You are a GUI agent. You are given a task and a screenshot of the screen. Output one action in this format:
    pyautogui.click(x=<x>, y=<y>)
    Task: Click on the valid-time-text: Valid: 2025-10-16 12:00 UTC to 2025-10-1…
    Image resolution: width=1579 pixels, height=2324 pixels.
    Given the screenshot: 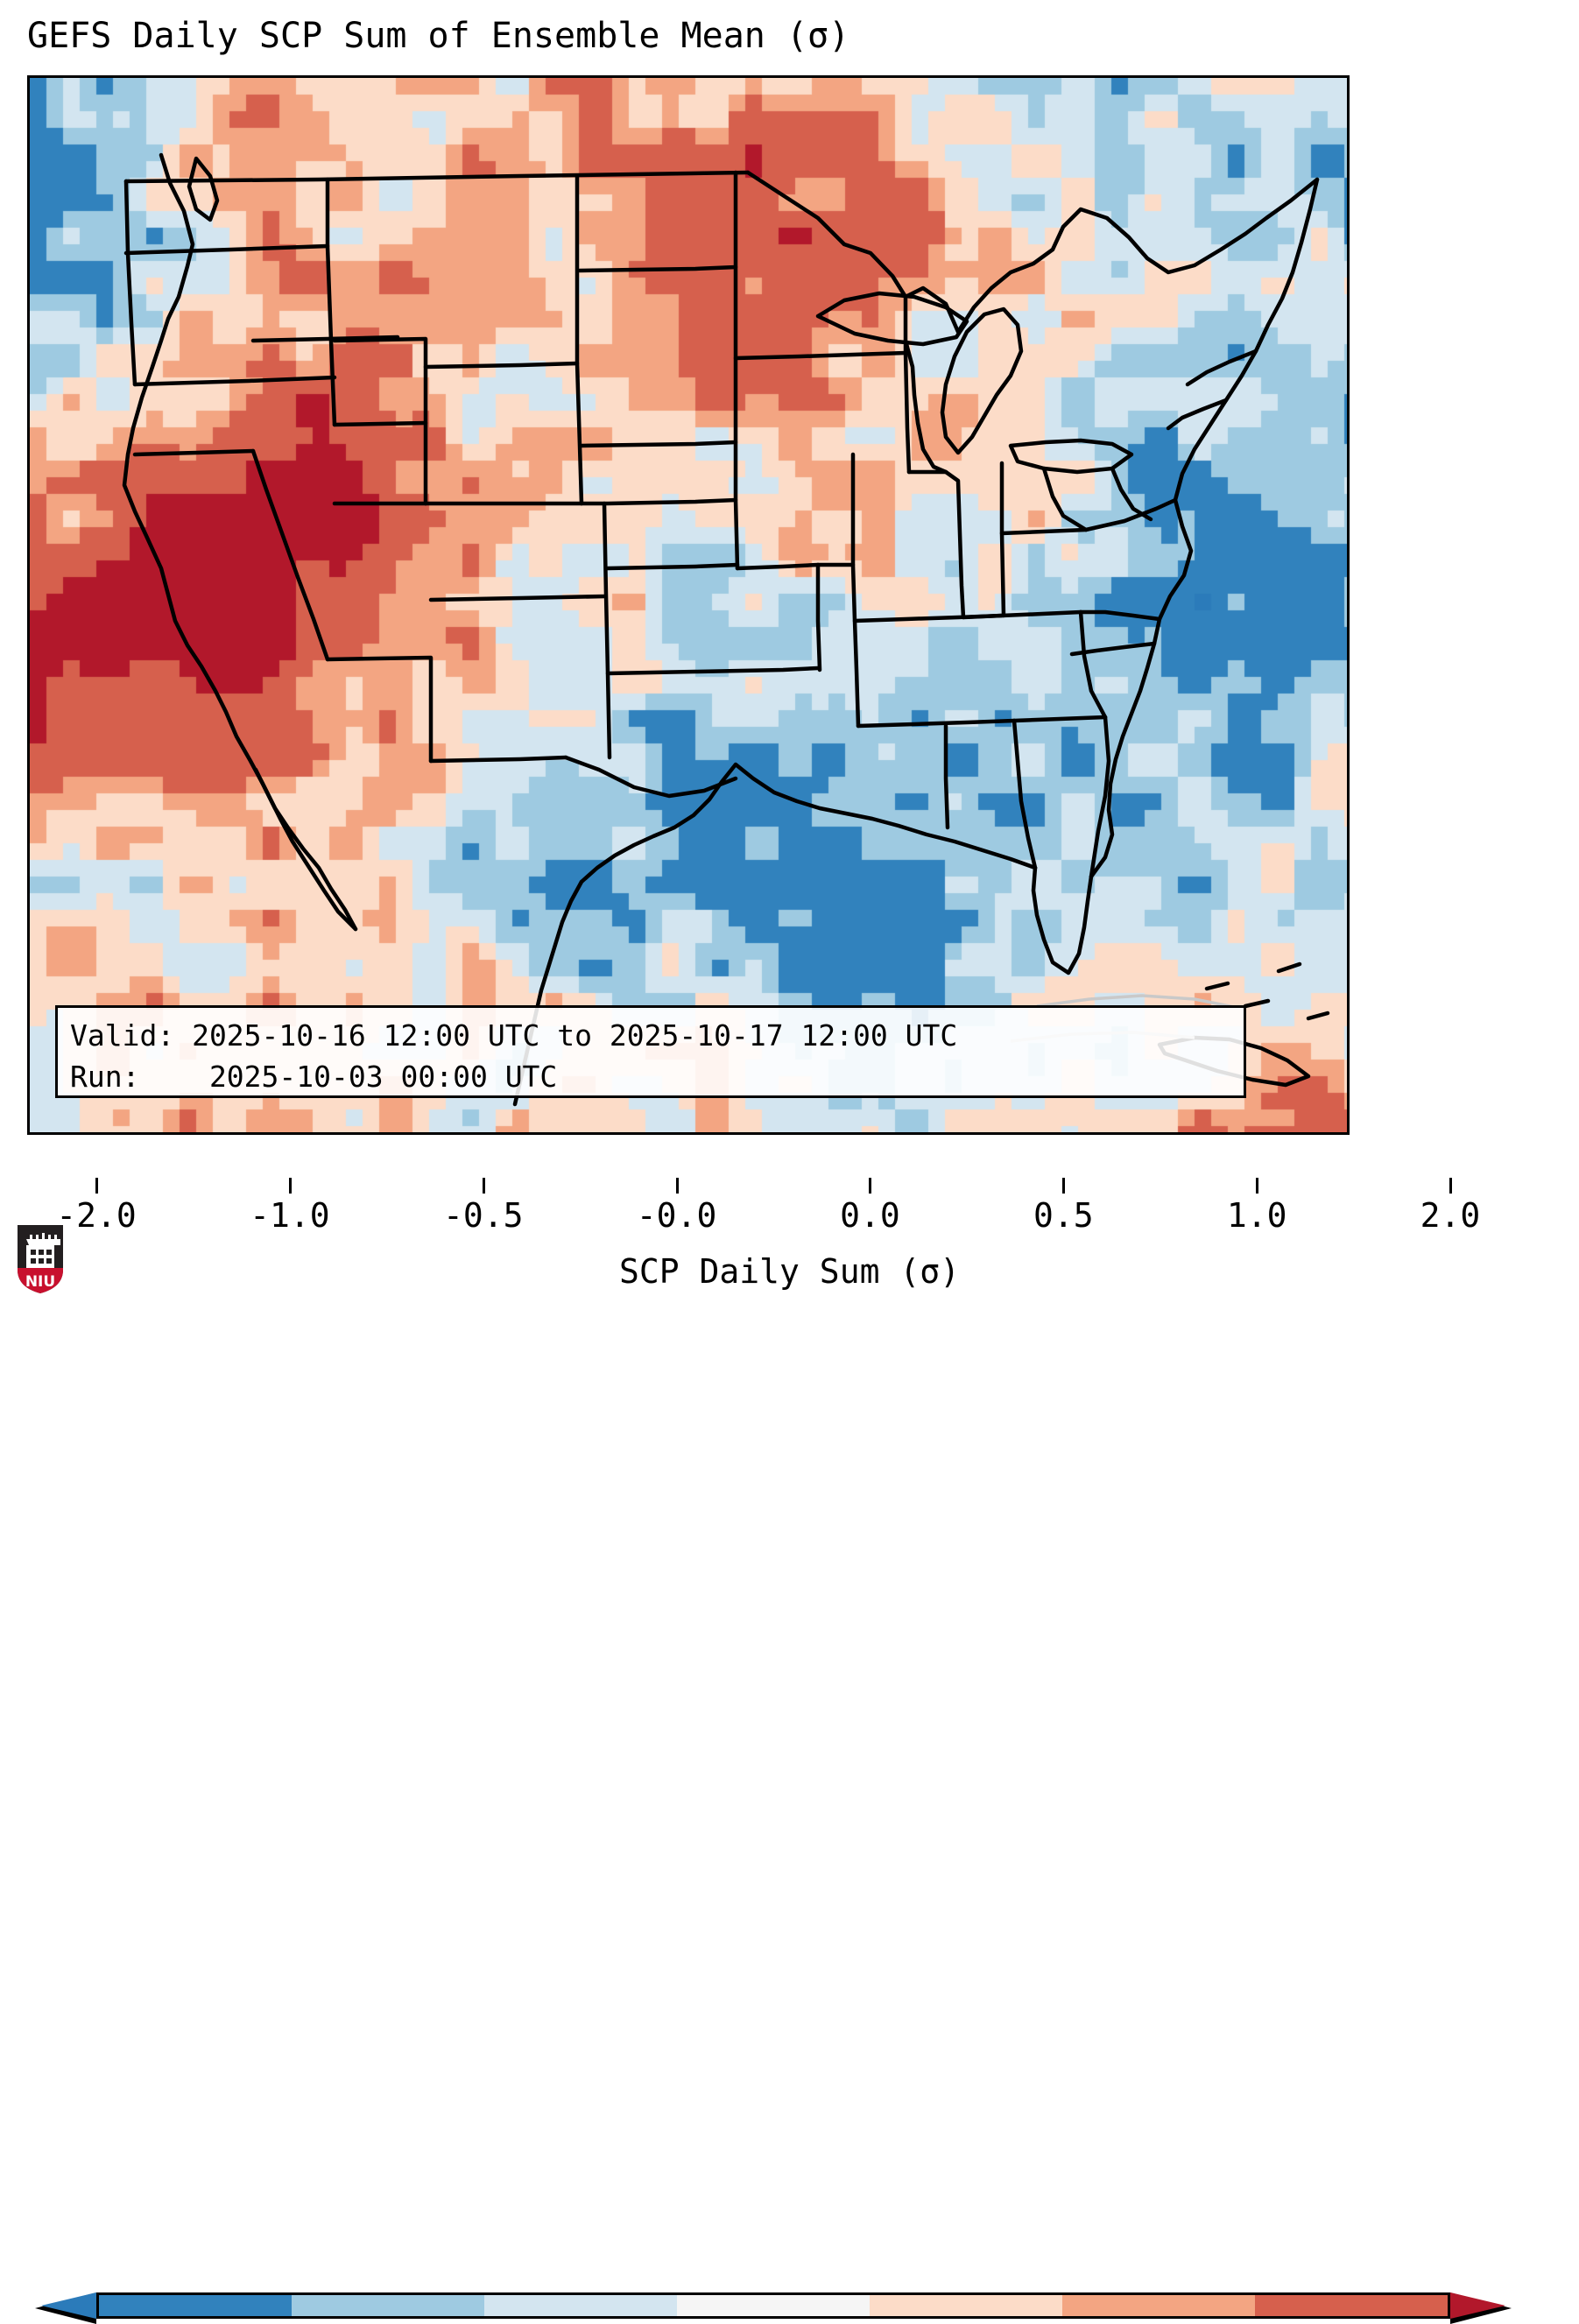 What is the action you would take?
    pyautogui.click(x=514, y=1035)
    